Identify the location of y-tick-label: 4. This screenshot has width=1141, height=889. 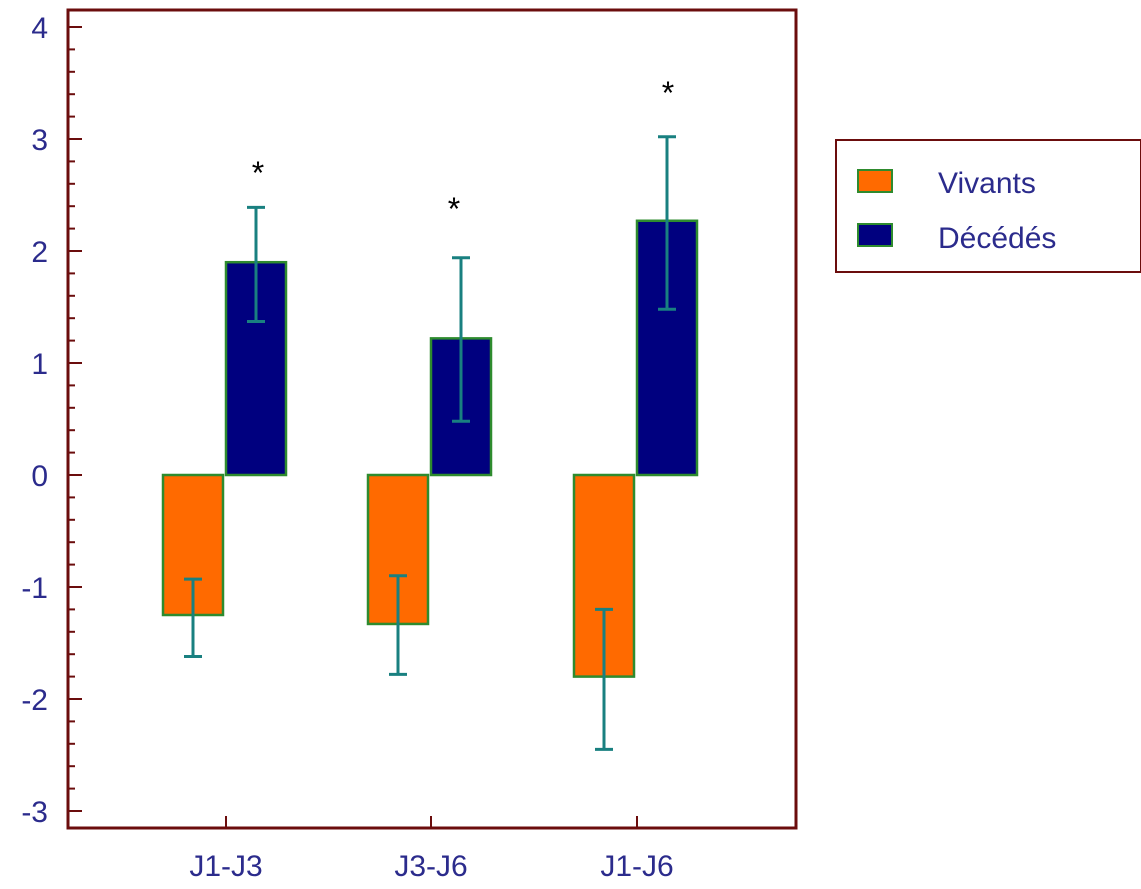
(39, 28).